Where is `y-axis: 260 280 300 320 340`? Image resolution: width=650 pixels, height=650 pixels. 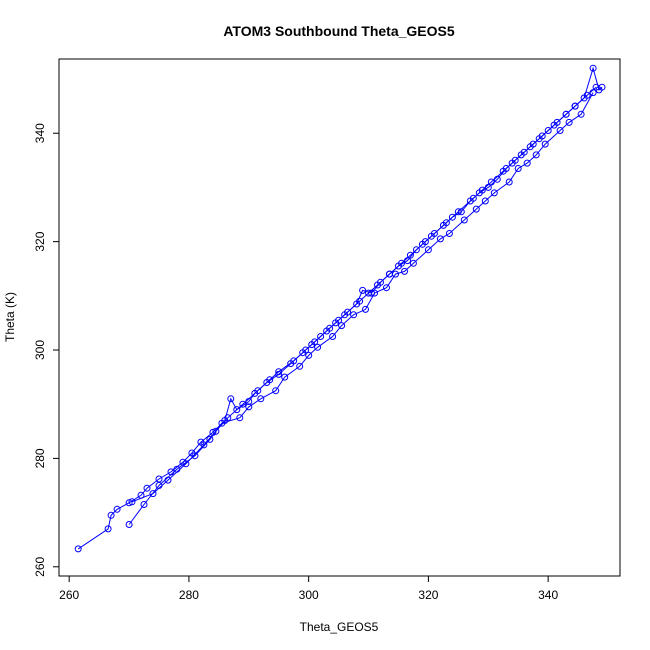 y-axis: 260 280 300 320 340 is located at coordinates (46, 350).